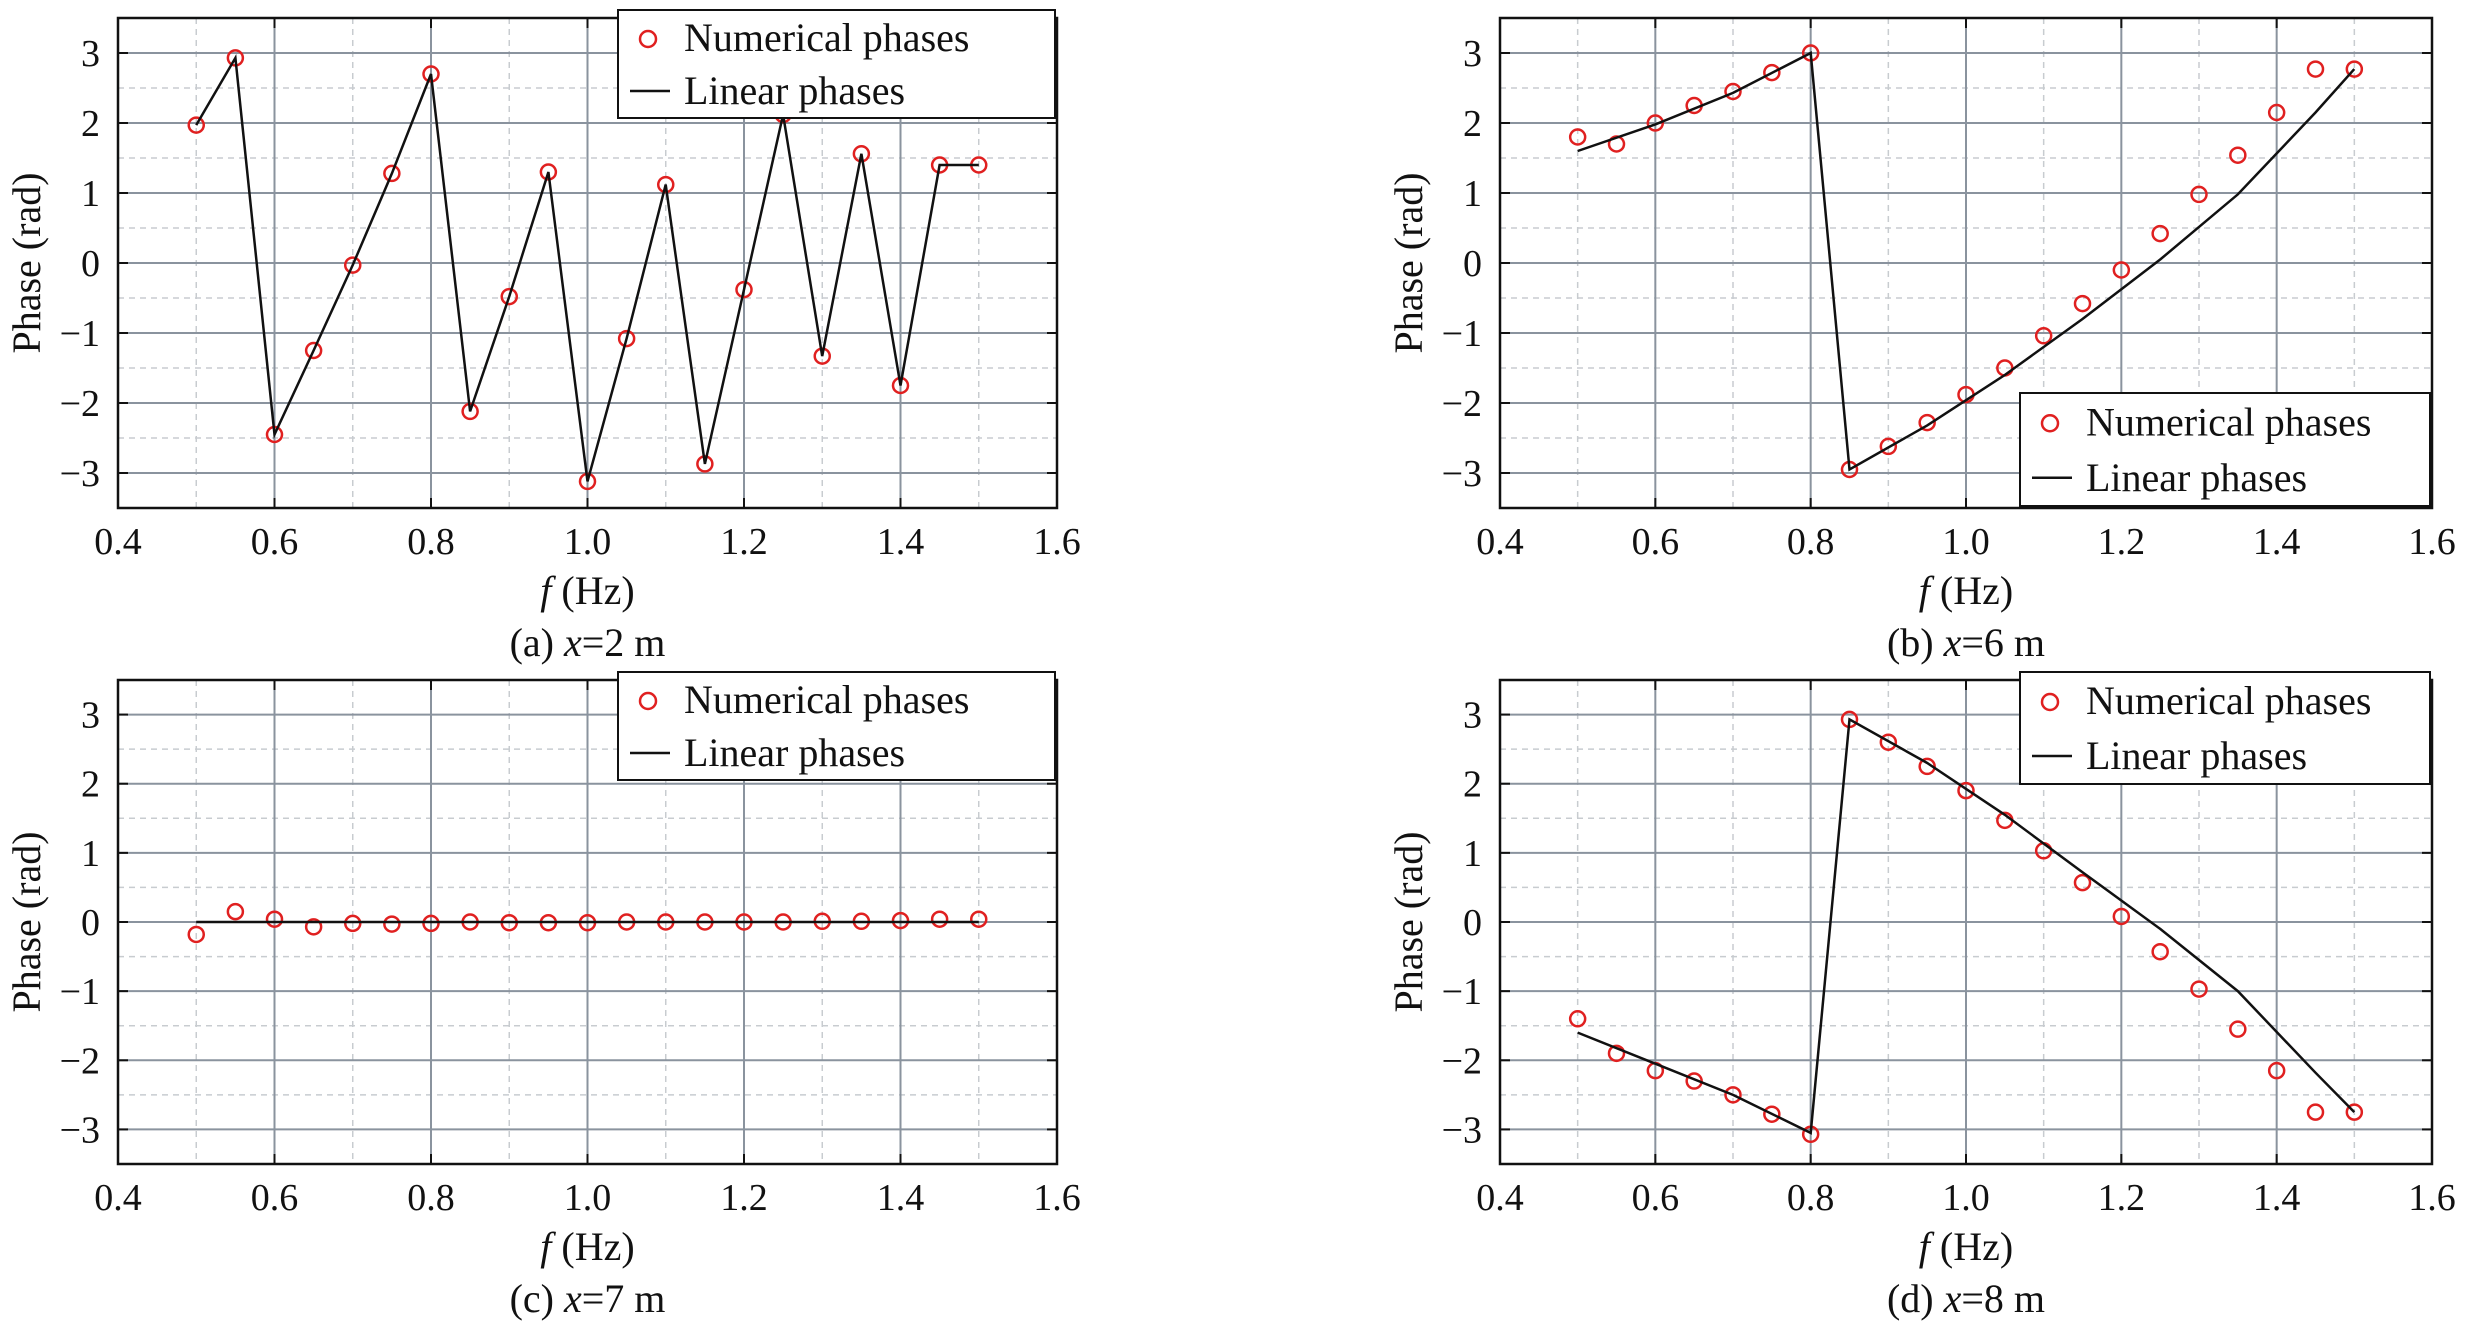  What do you see at coordinates (1472, 264) in the screenshot?
I see `y-tick-label: 0` at bounding box center [1472, 264].